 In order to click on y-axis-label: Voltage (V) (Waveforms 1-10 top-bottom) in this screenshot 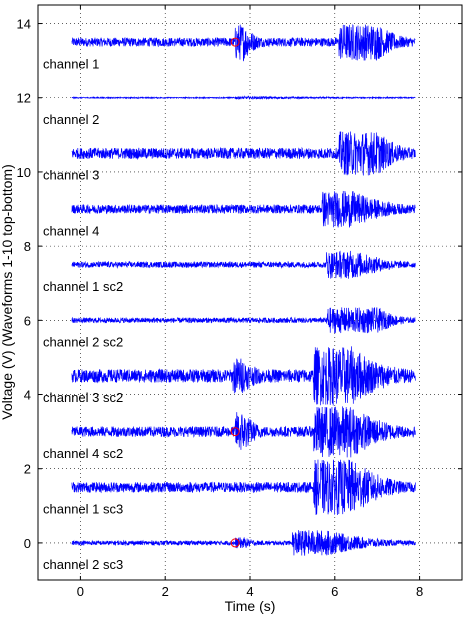, I will do `click(7, 291)`.